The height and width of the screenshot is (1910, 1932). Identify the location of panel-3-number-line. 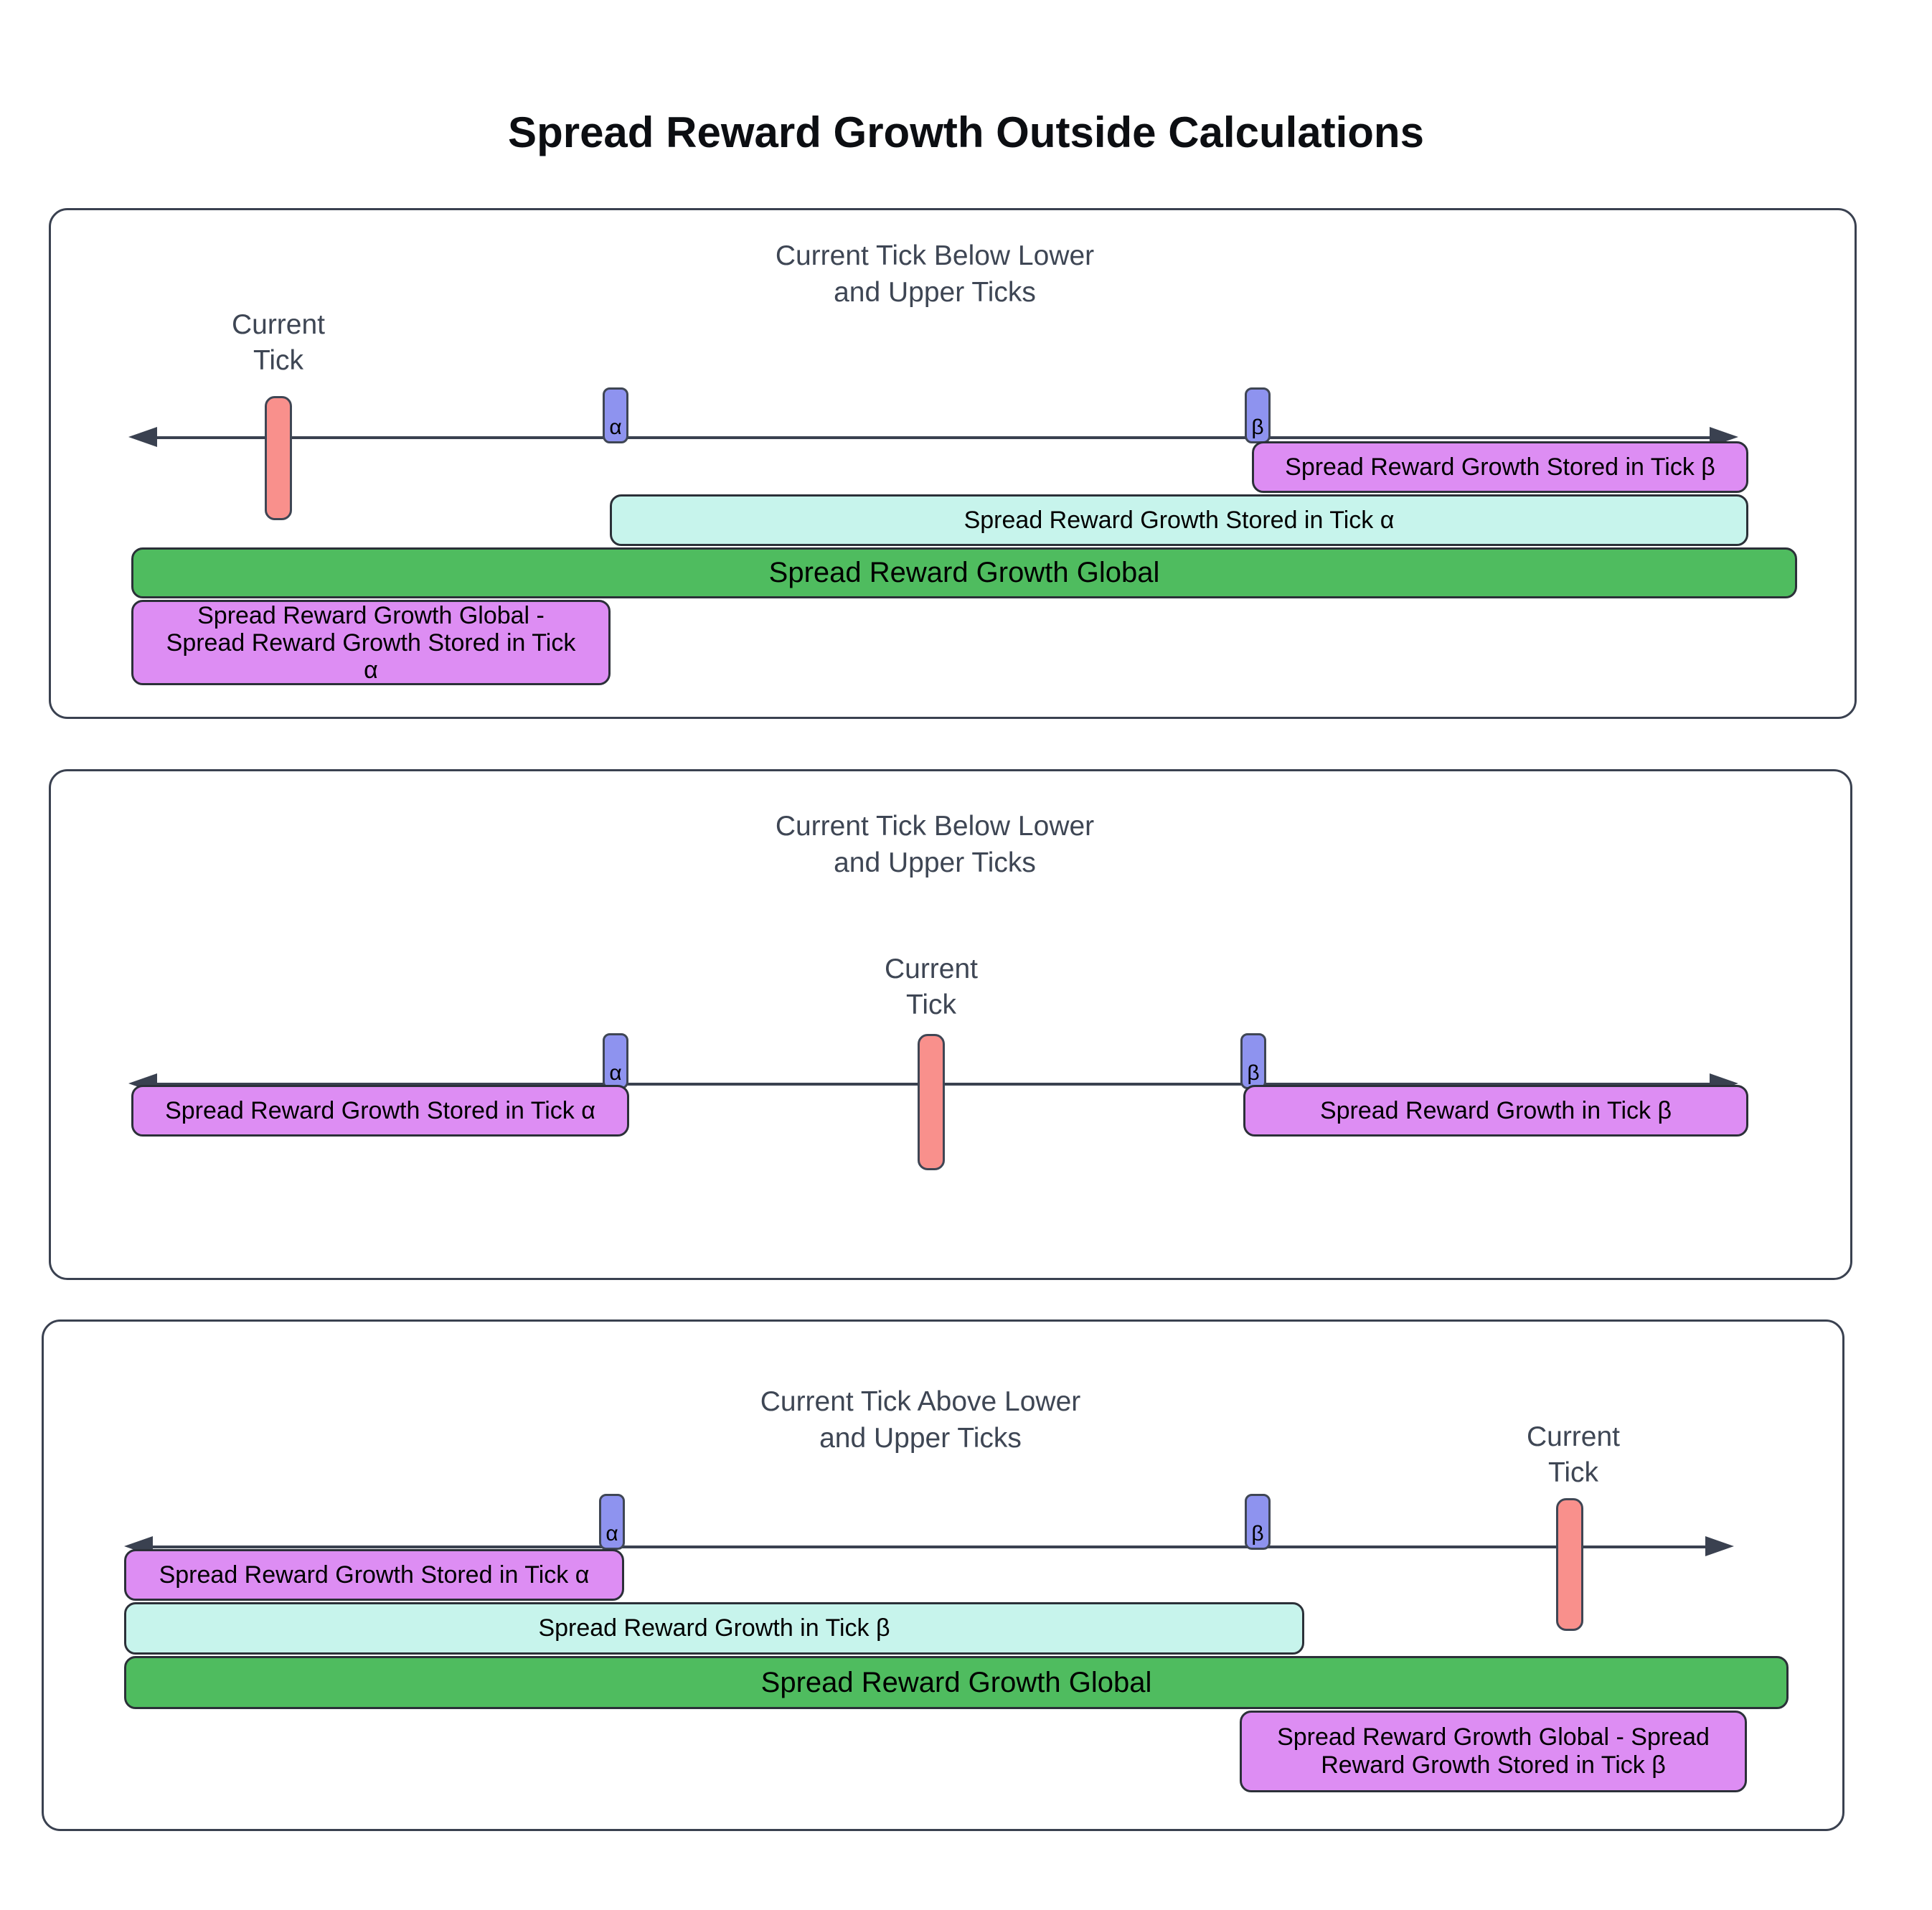
(926, 1547).